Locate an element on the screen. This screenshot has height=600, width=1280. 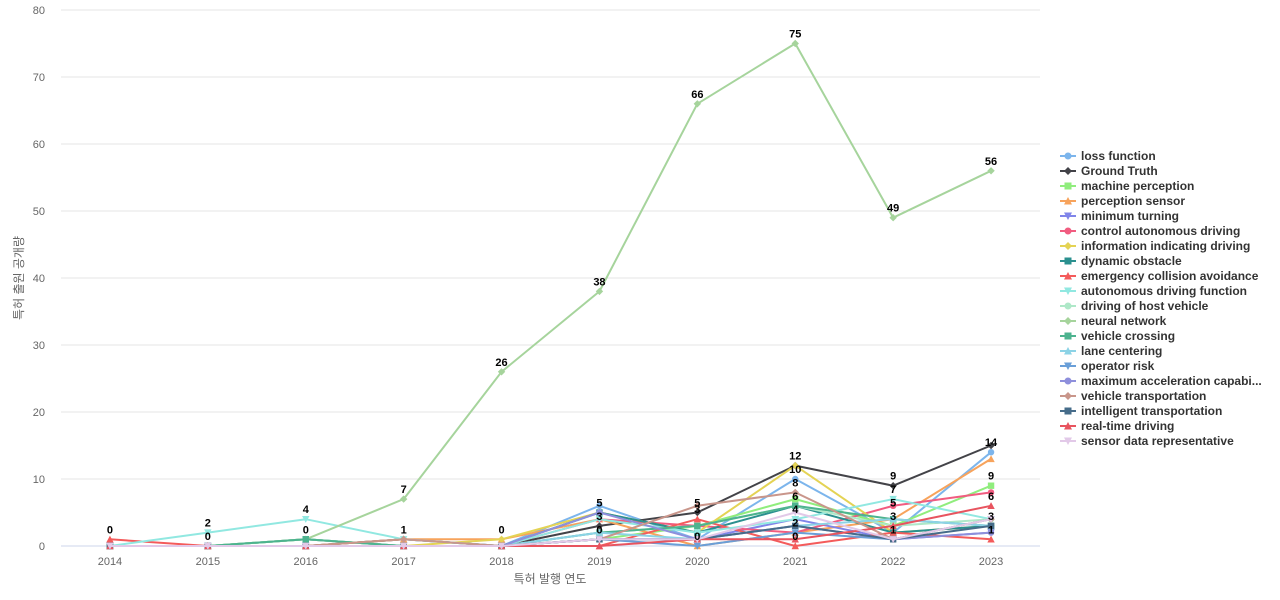
legend-label: driving of host vehicle is located at coordinates (1145, 306).